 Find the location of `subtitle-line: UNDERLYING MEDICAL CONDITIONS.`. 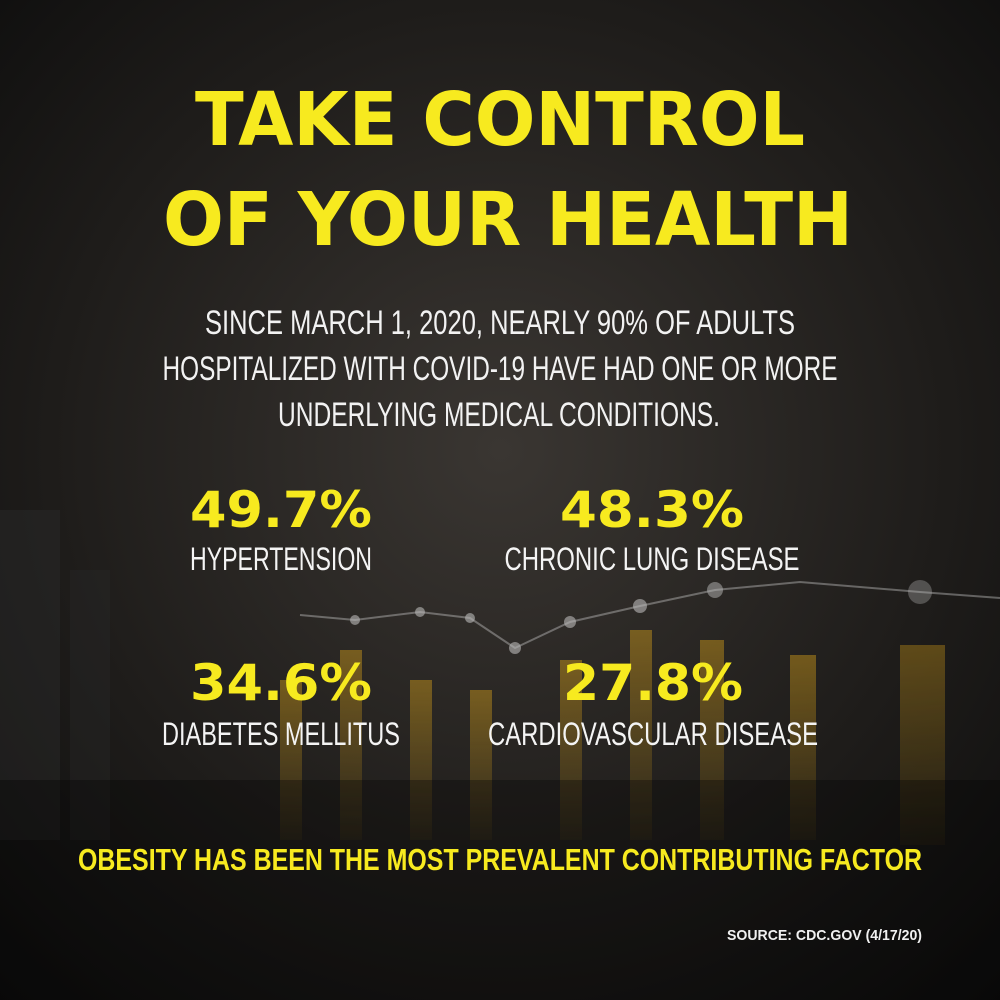

subtitle-line: UNDERLYING MEDICAL CONDITIONS. is located at coordinates (499, 415).